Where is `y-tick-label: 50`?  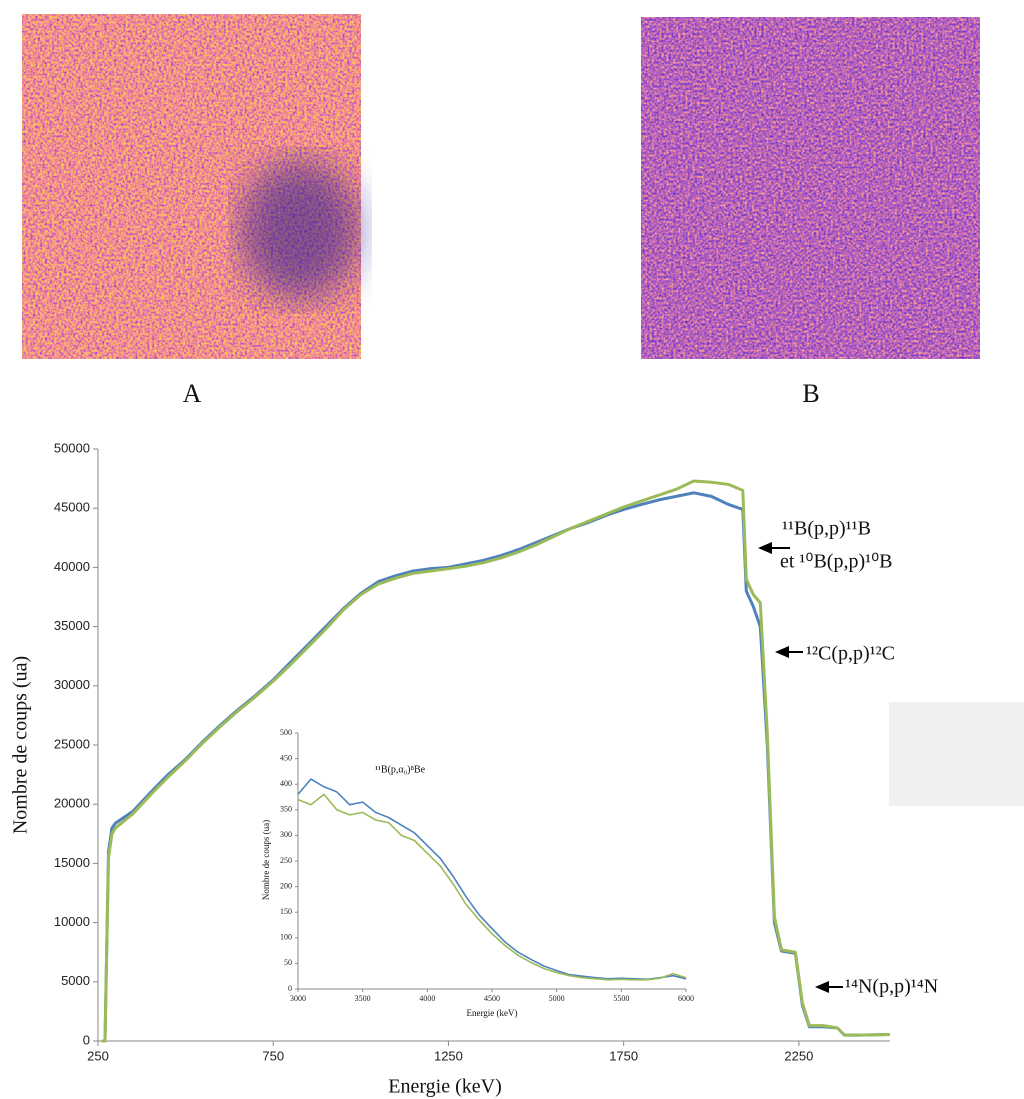
y-tick-label: 50 is located at coordinates (288, 962).